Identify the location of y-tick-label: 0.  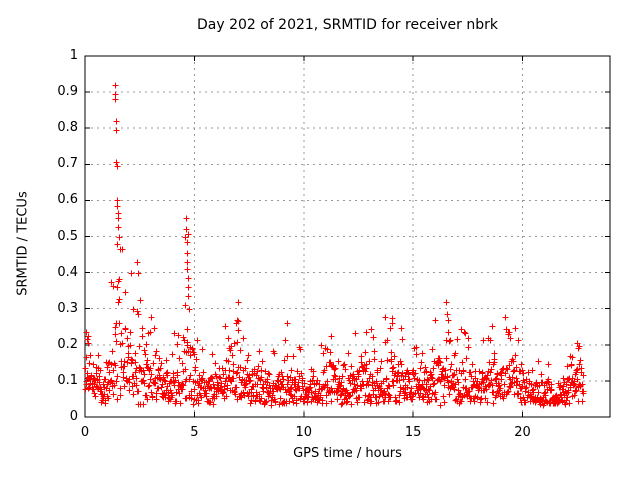
(73, 416).